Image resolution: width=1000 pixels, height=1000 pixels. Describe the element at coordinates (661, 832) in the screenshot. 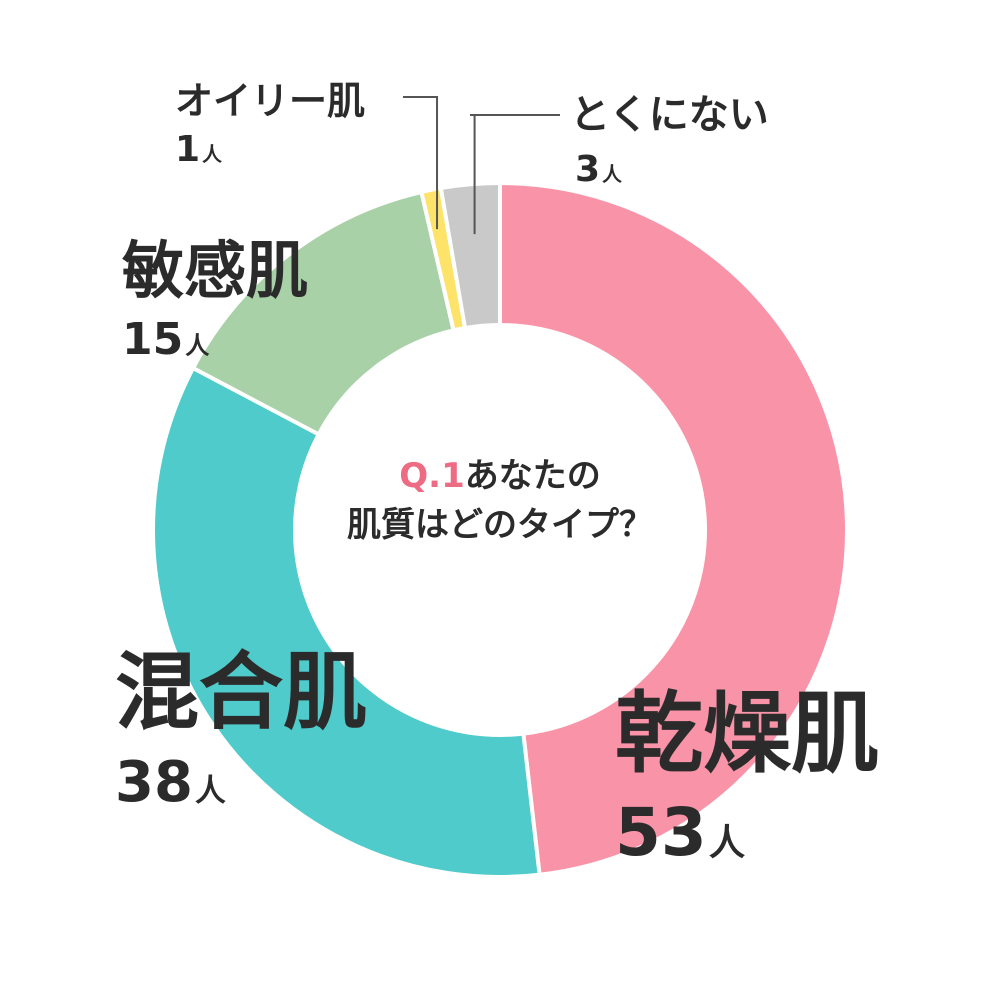

I see `count-dry-skin-value: 53` at that location.